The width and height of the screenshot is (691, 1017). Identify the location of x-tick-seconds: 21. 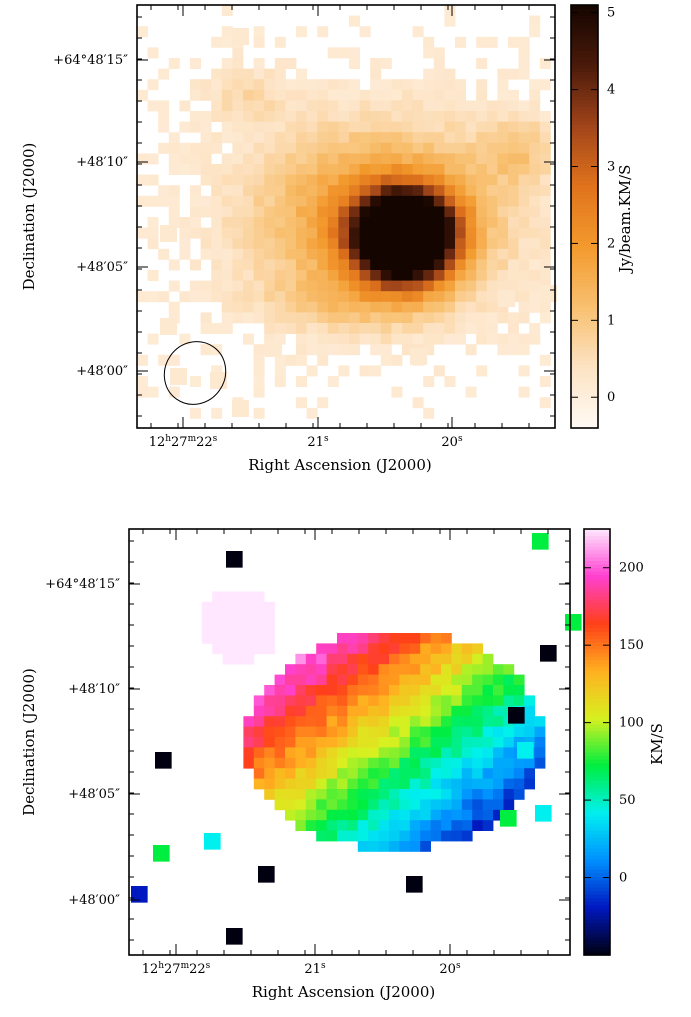
(315, 442).